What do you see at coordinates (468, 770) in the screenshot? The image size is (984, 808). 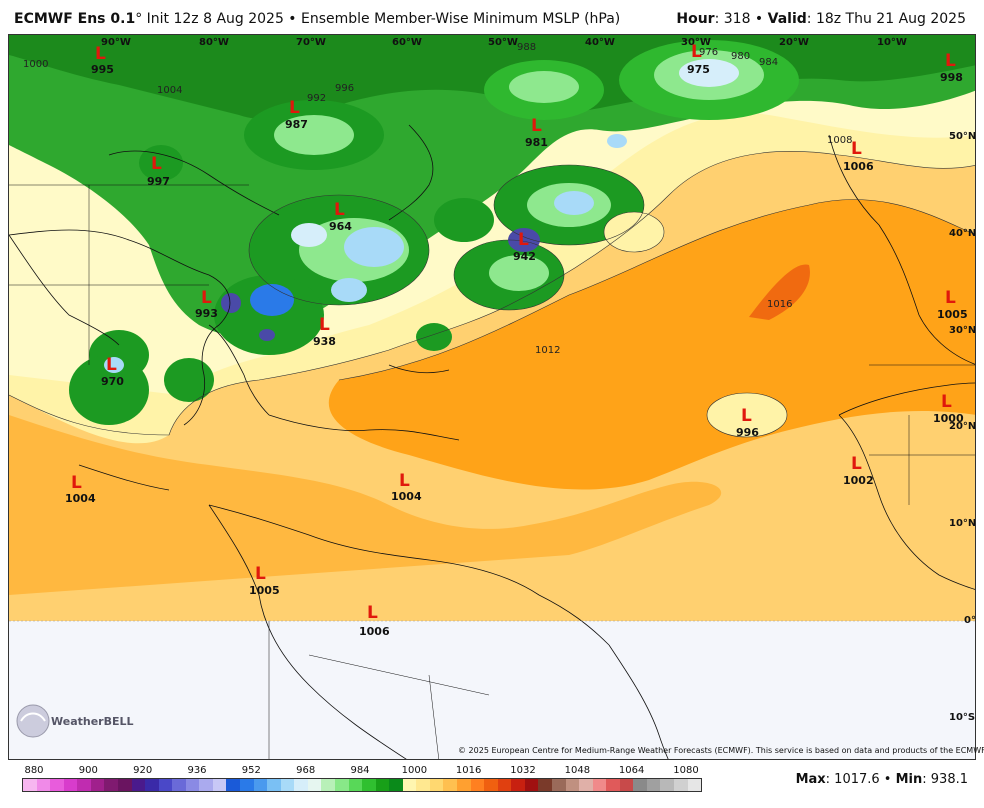 I see `colorbar-tick-label: 1016` at bounding box center [468, 770].